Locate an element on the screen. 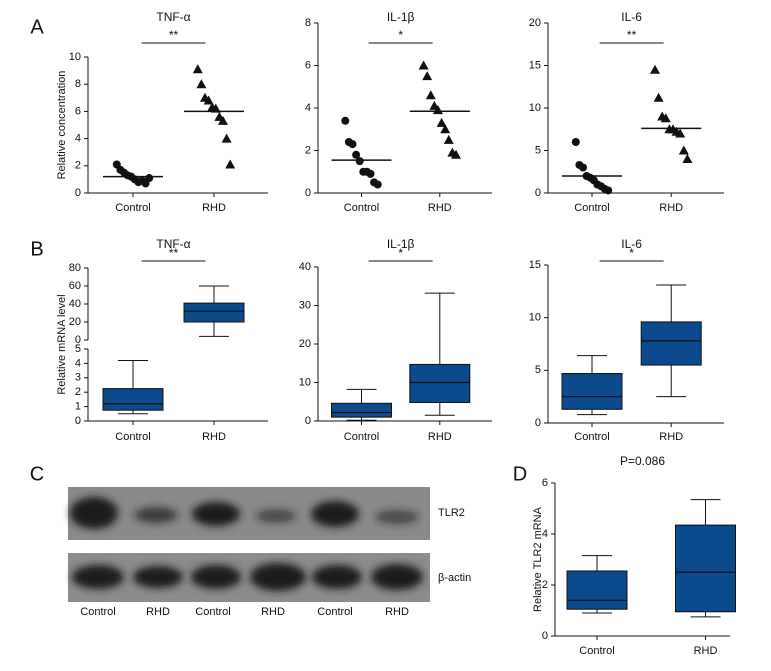 Image resolution: width=771 pixels, height=671 pixels. y-tick-label: 15 is located at coordinates (535, 65).